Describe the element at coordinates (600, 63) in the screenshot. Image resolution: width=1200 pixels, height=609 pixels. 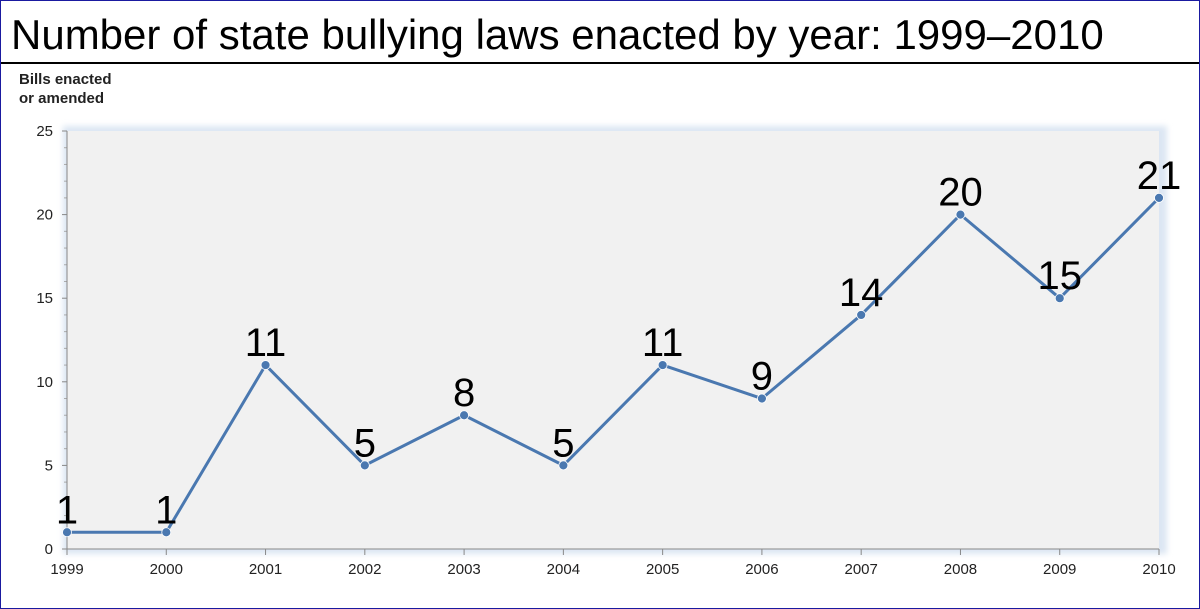
I see `title-divider` at that location.